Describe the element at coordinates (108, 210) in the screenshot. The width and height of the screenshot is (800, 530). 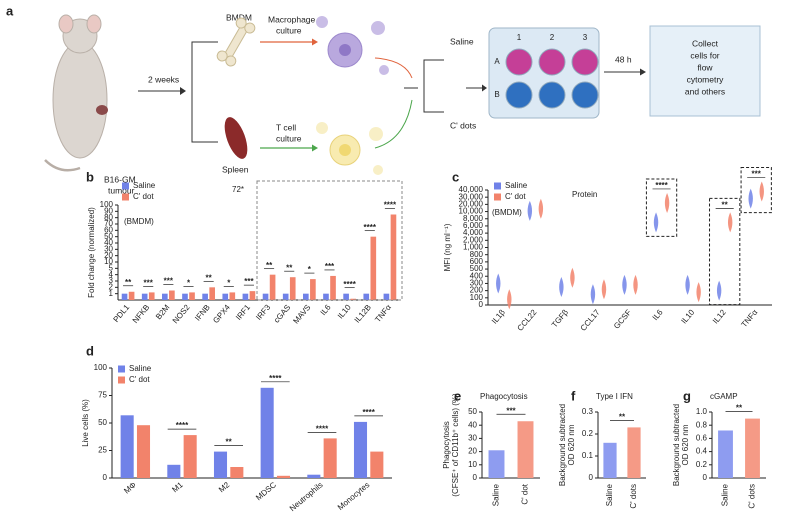
I see `y-tick-label: 90` at that location.